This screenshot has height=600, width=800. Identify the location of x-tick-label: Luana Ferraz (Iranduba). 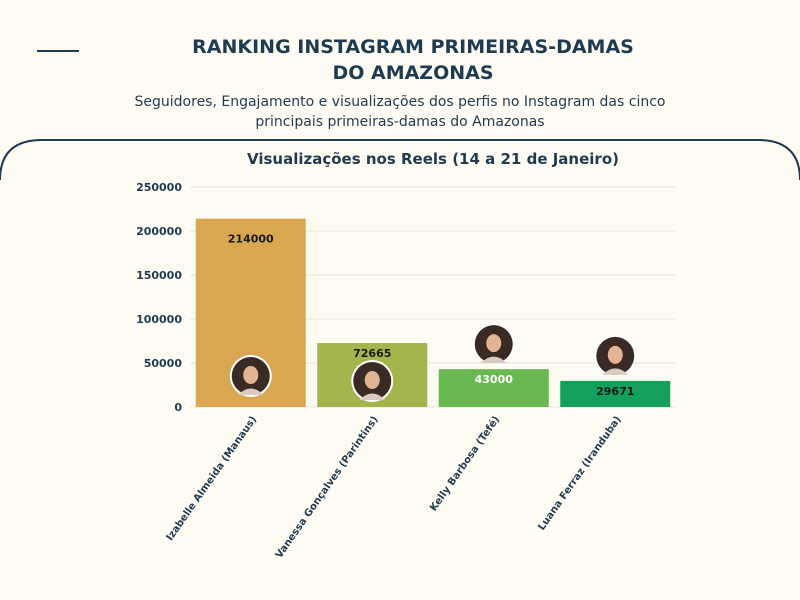
(579, 473).